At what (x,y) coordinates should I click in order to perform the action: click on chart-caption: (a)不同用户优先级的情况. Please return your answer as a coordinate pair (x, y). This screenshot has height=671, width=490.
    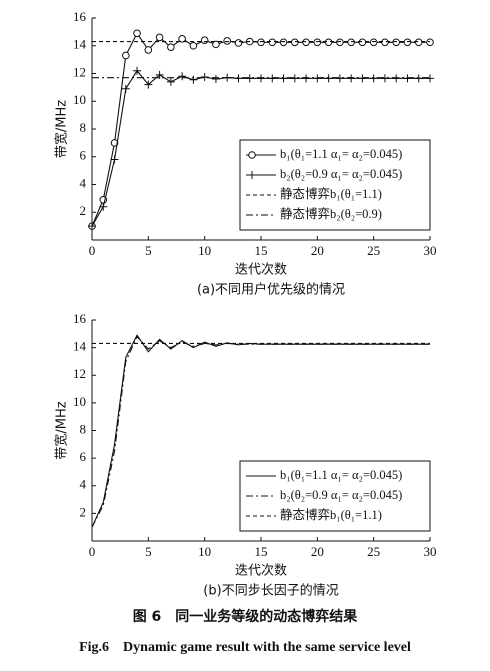
    Looking at the image, I should click on (271, 290).